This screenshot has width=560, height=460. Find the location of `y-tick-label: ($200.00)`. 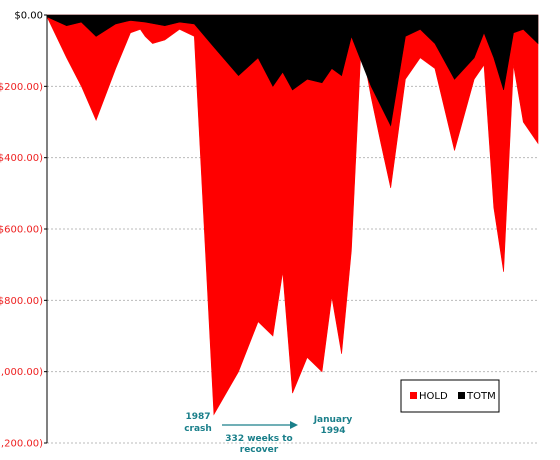

y-tick-label: ($200.00) is located at coordinates (21, 87).